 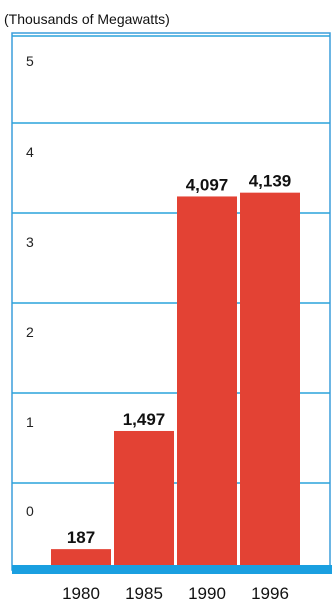 I want to click on y-tick-label: 0, so click(x=30, y=511).